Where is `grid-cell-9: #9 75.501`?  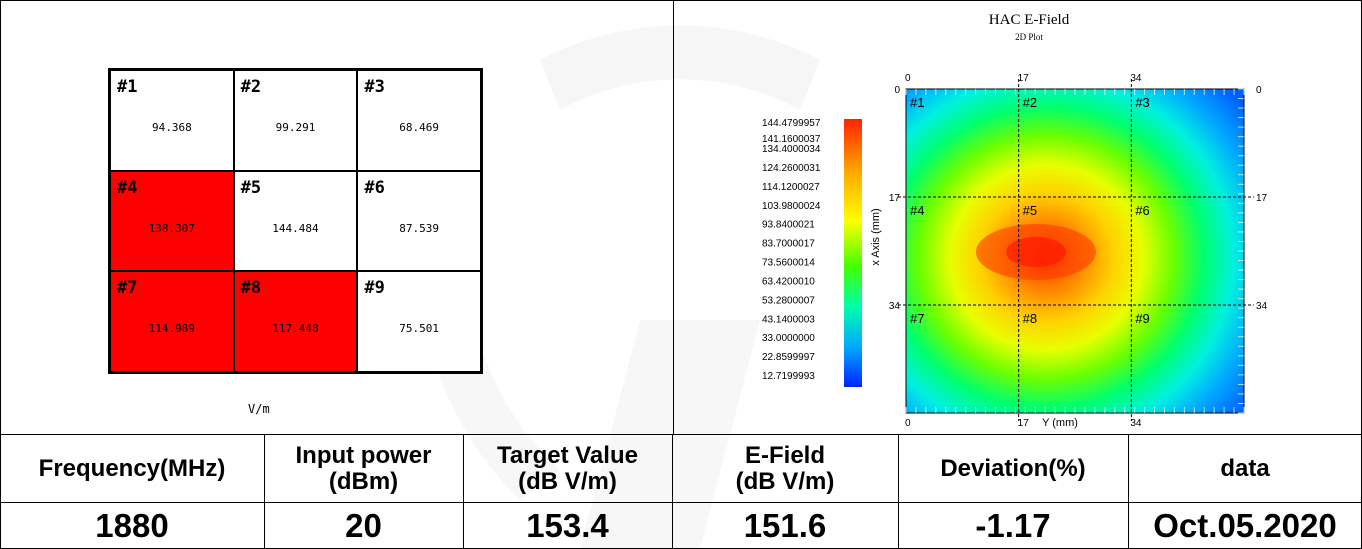 grid-cell-9: #9 75.501 is located at coordinates (419, 321).